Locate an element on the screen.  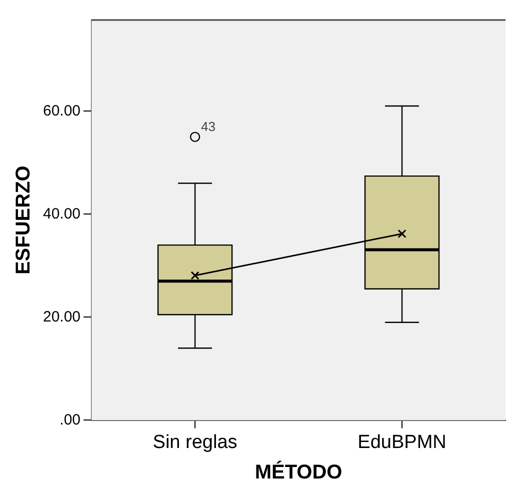
x-tick-label: Sin reglas is located at coordinates (195, 442).